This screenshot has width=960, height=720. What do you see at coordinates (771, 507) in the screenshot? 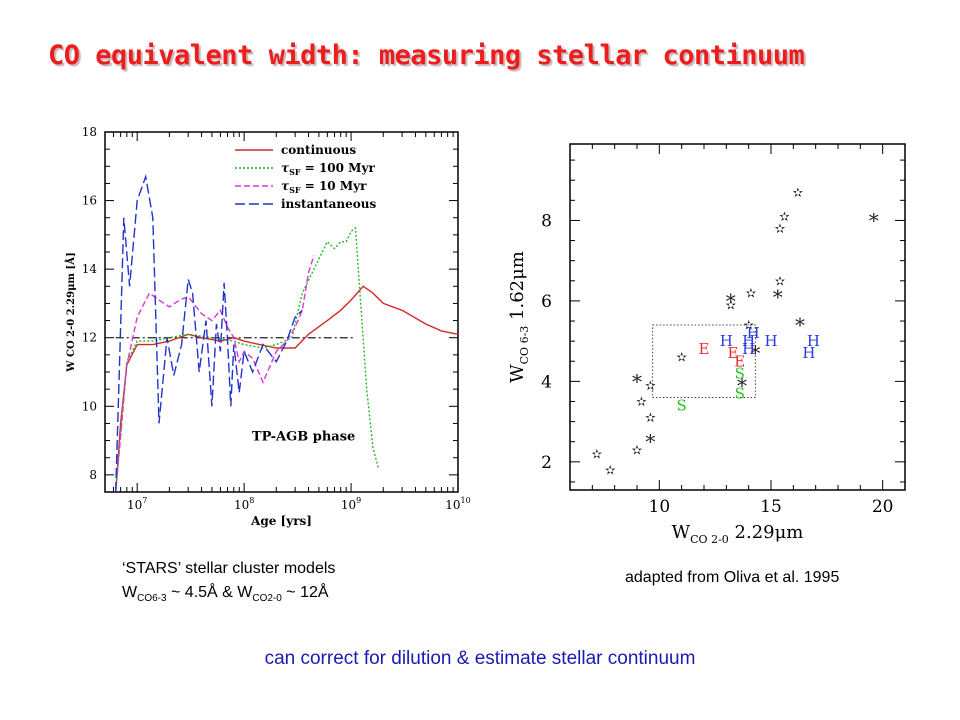
I see `x-tick-label: 15` at bounding box center [771, 507].